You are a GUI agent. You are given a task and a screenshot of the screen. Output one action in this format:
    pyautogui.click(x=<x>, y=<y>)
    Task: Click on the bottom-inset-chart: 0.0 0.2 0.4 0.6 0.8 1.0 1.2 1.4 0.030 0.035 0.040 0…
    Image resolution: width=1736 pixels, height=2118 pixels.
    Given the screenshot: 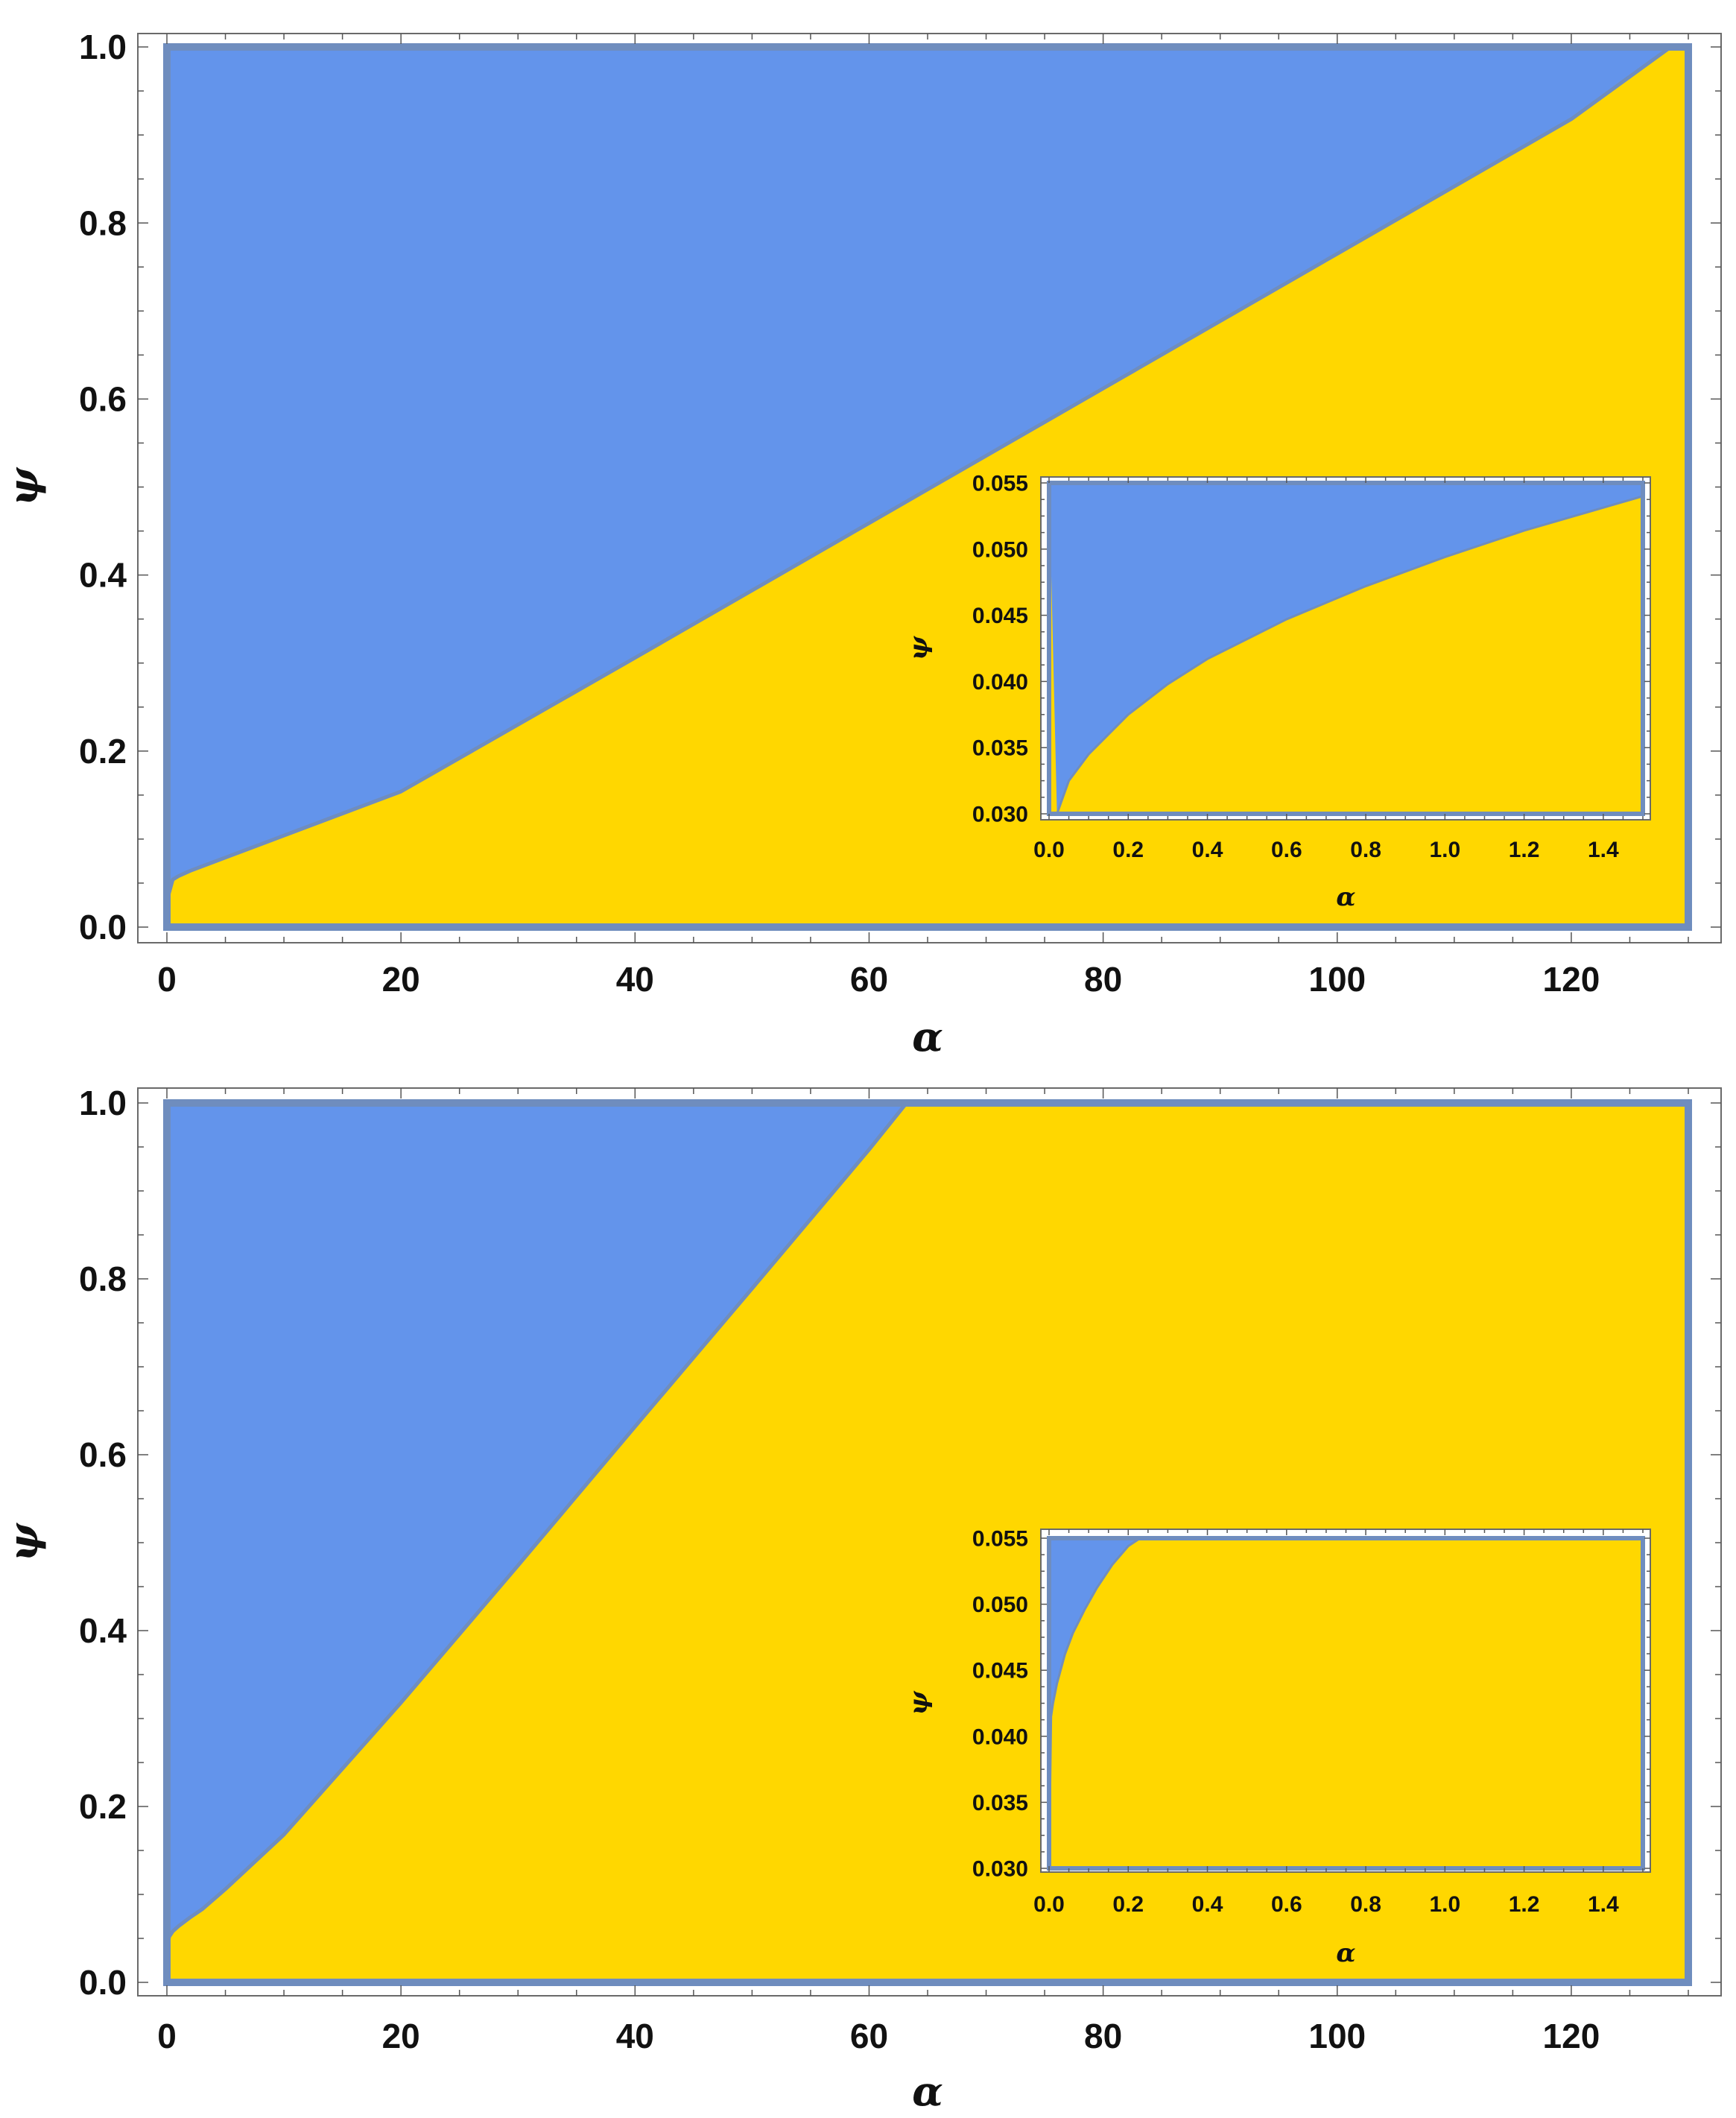 What is the action you would take?
    pyautogui.click(x=1277, y=1747)
    